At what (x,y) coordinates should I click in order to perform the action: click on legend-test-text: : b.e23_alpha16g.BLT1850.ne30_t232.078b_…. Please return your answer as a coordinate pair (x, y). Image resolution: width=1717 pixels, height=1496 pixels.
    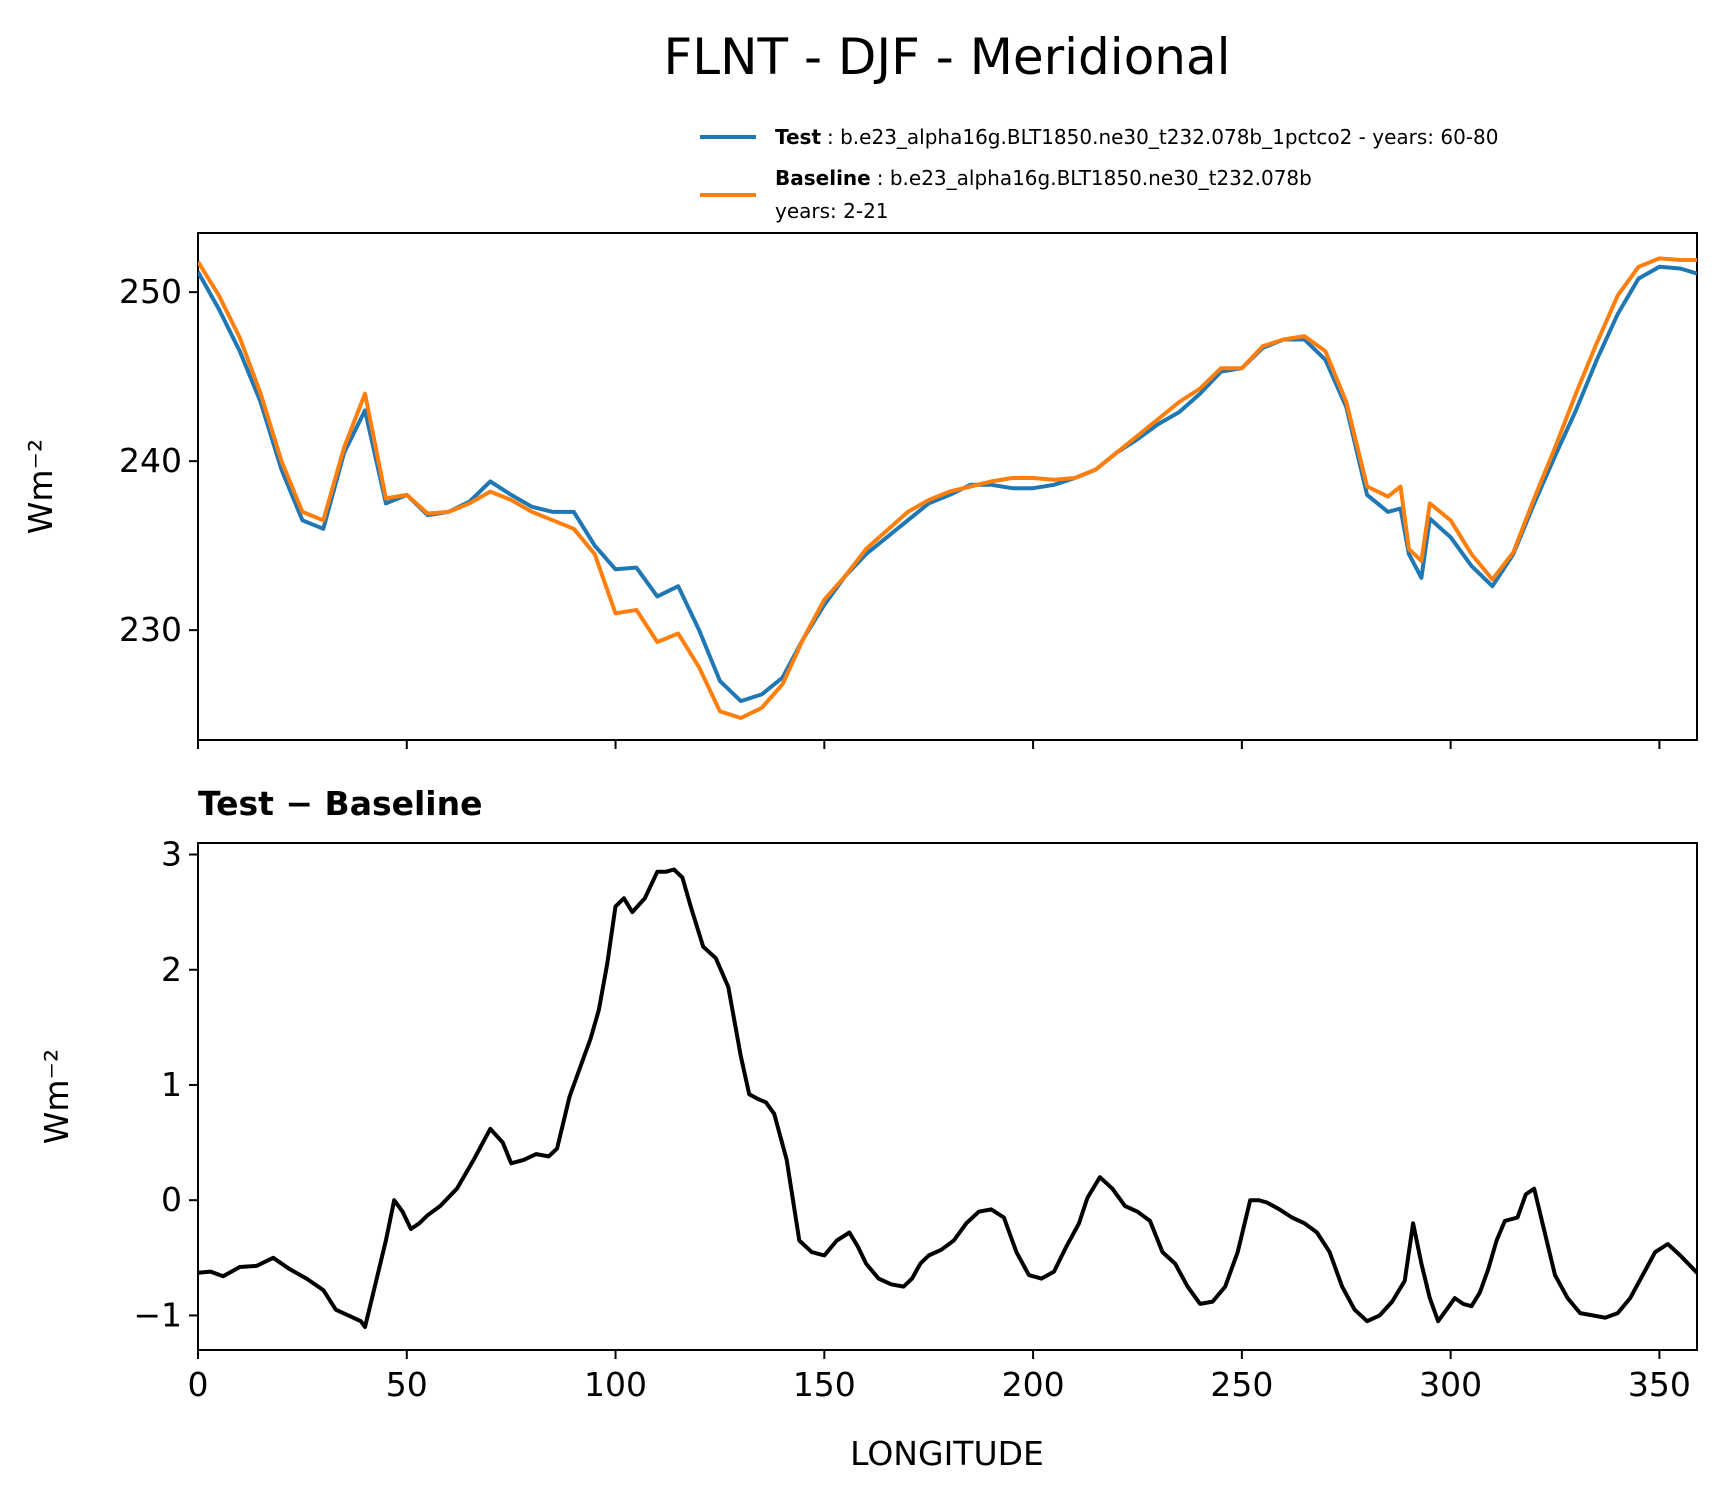
    Looking at the image, I should click on (1163, 137).